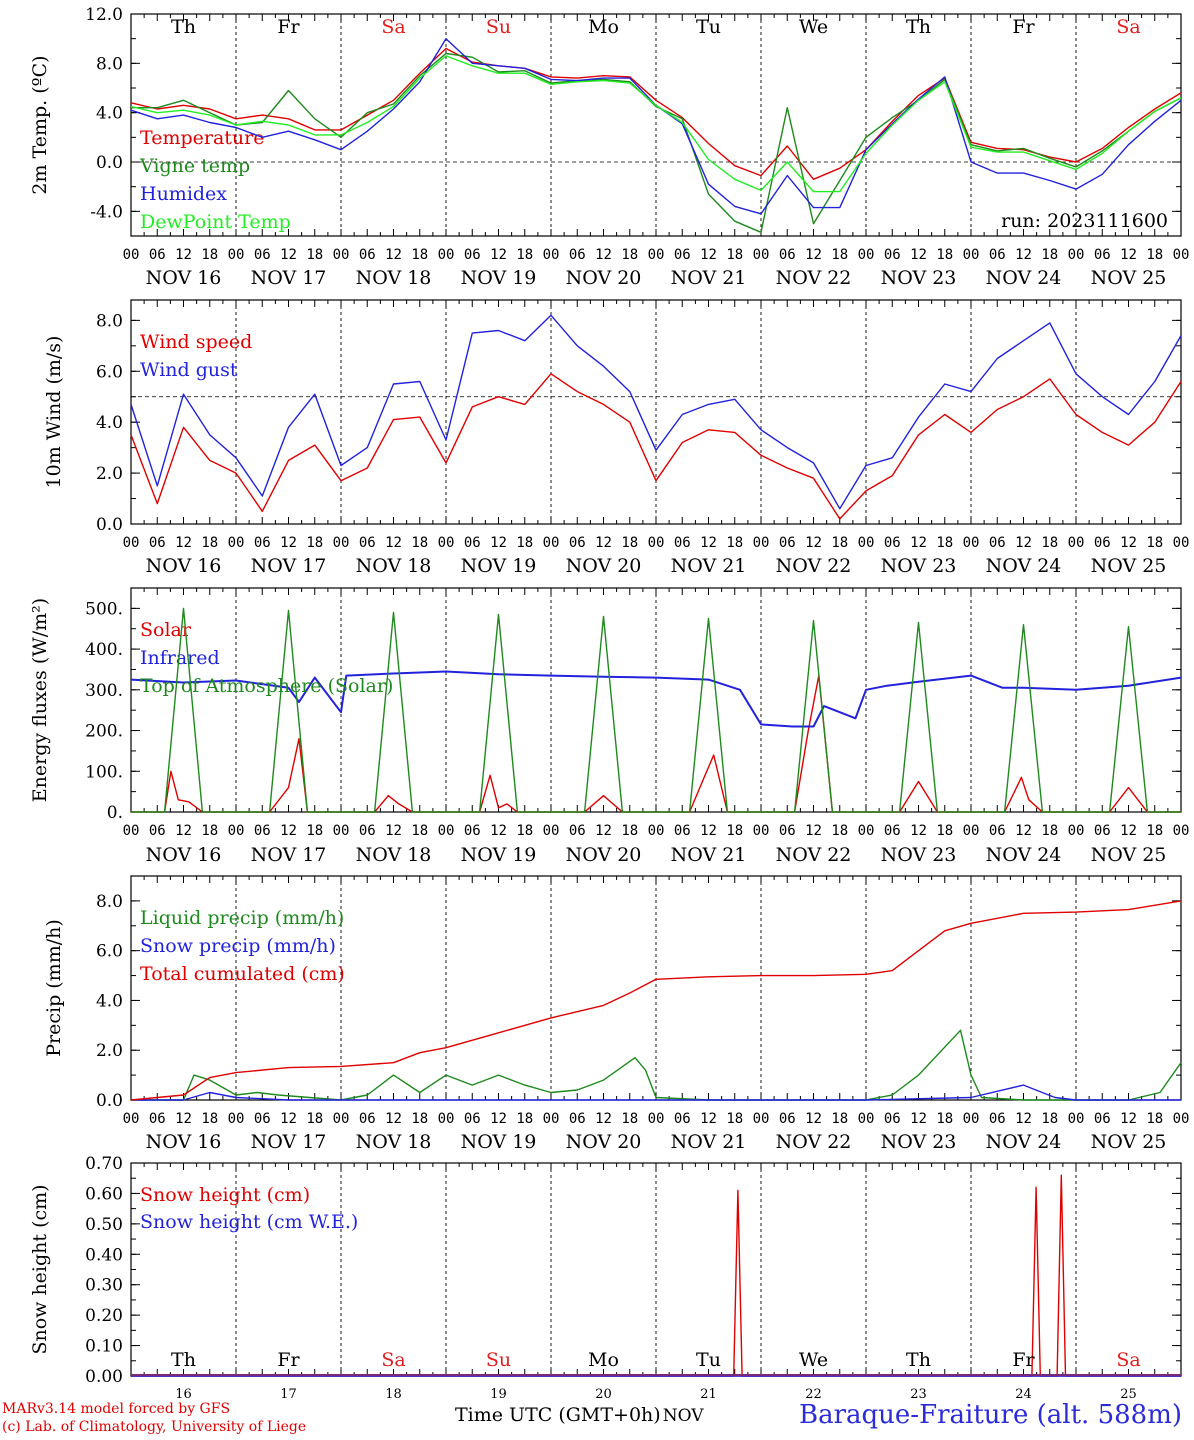 The image size is (1194, 1440). What do you see at coordinates (498, 1394) in the screenshot?
I see `day-number-label: 19` at bounding box center [498, 1394].